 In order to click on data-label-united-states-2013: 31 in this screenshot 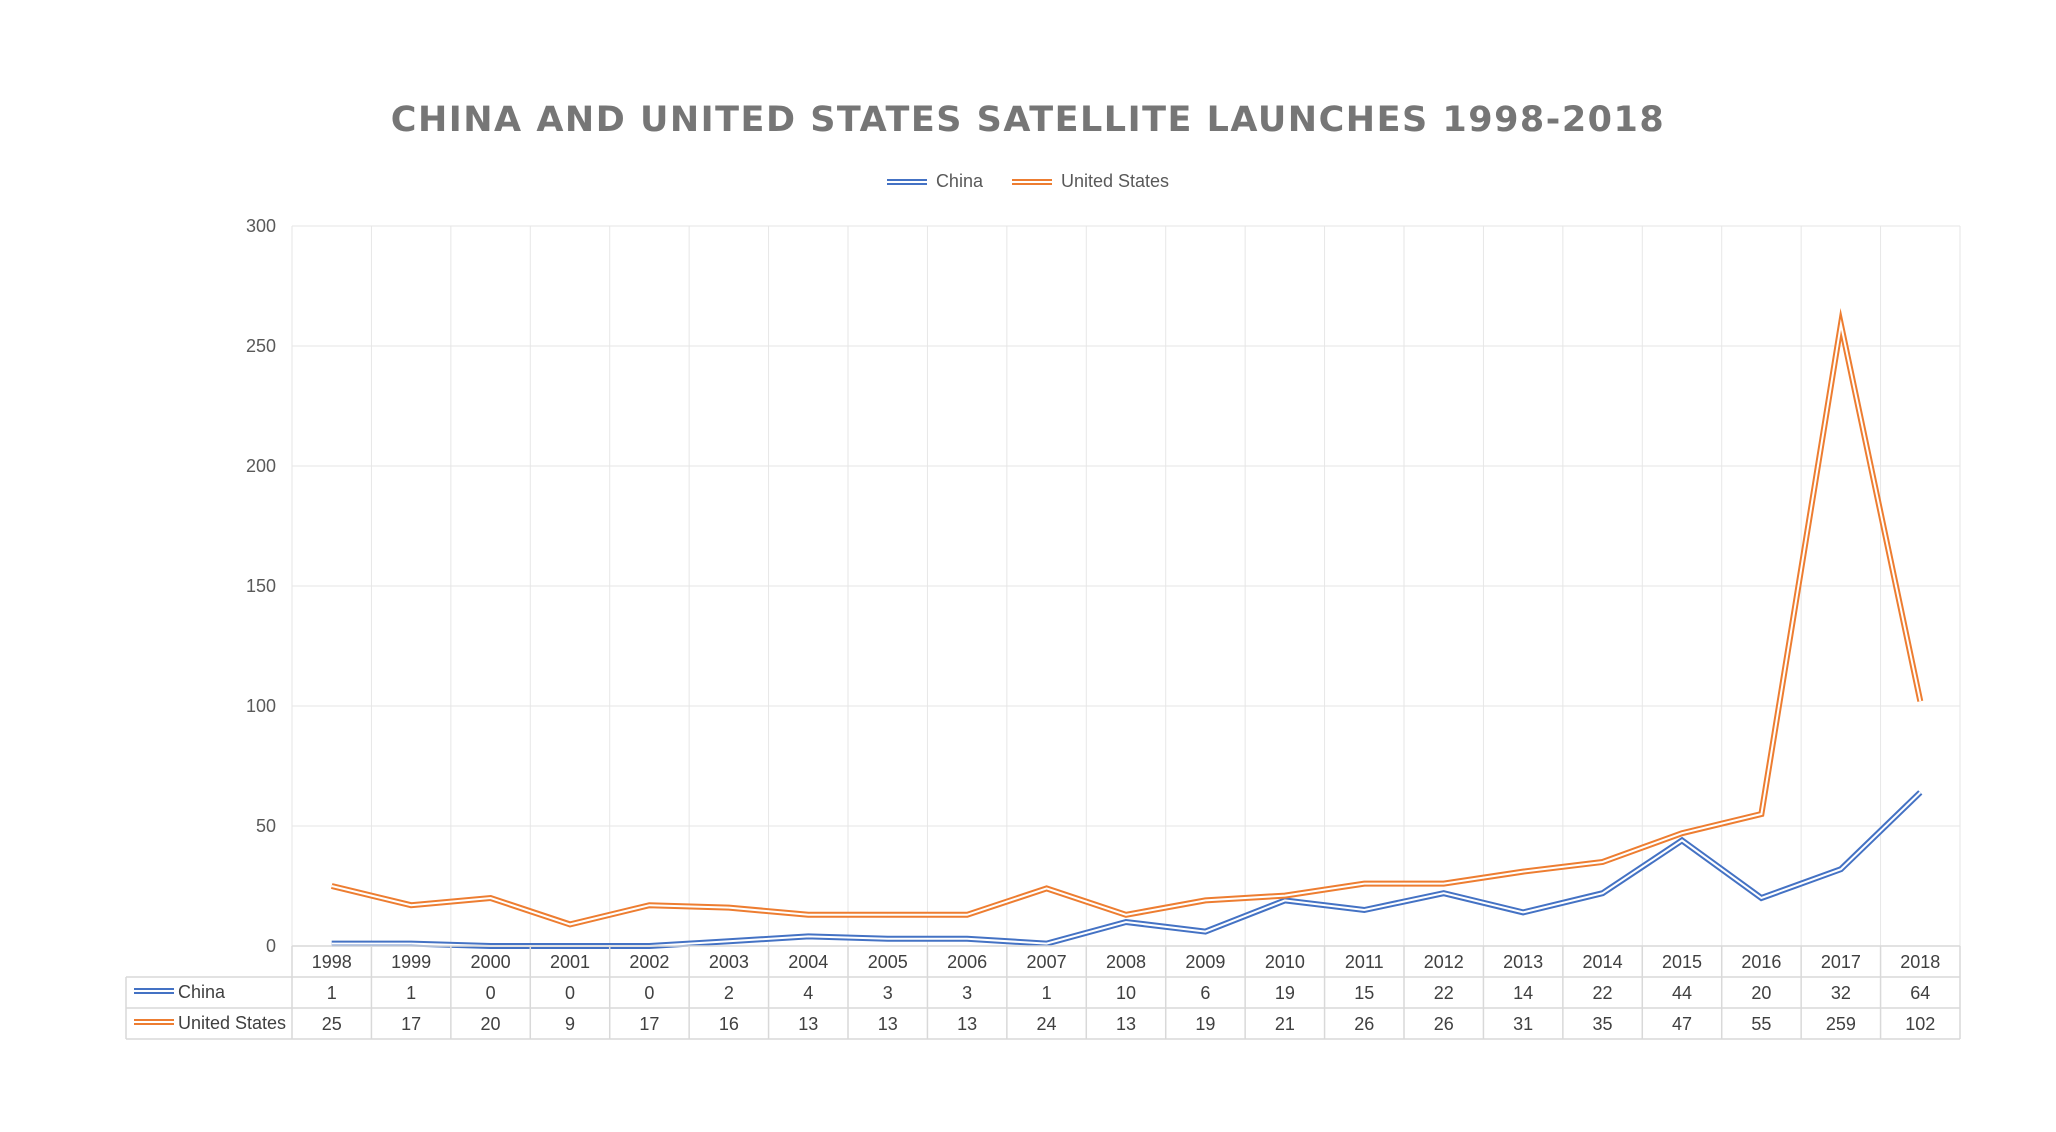, I will do `click(1523, 1024)`.